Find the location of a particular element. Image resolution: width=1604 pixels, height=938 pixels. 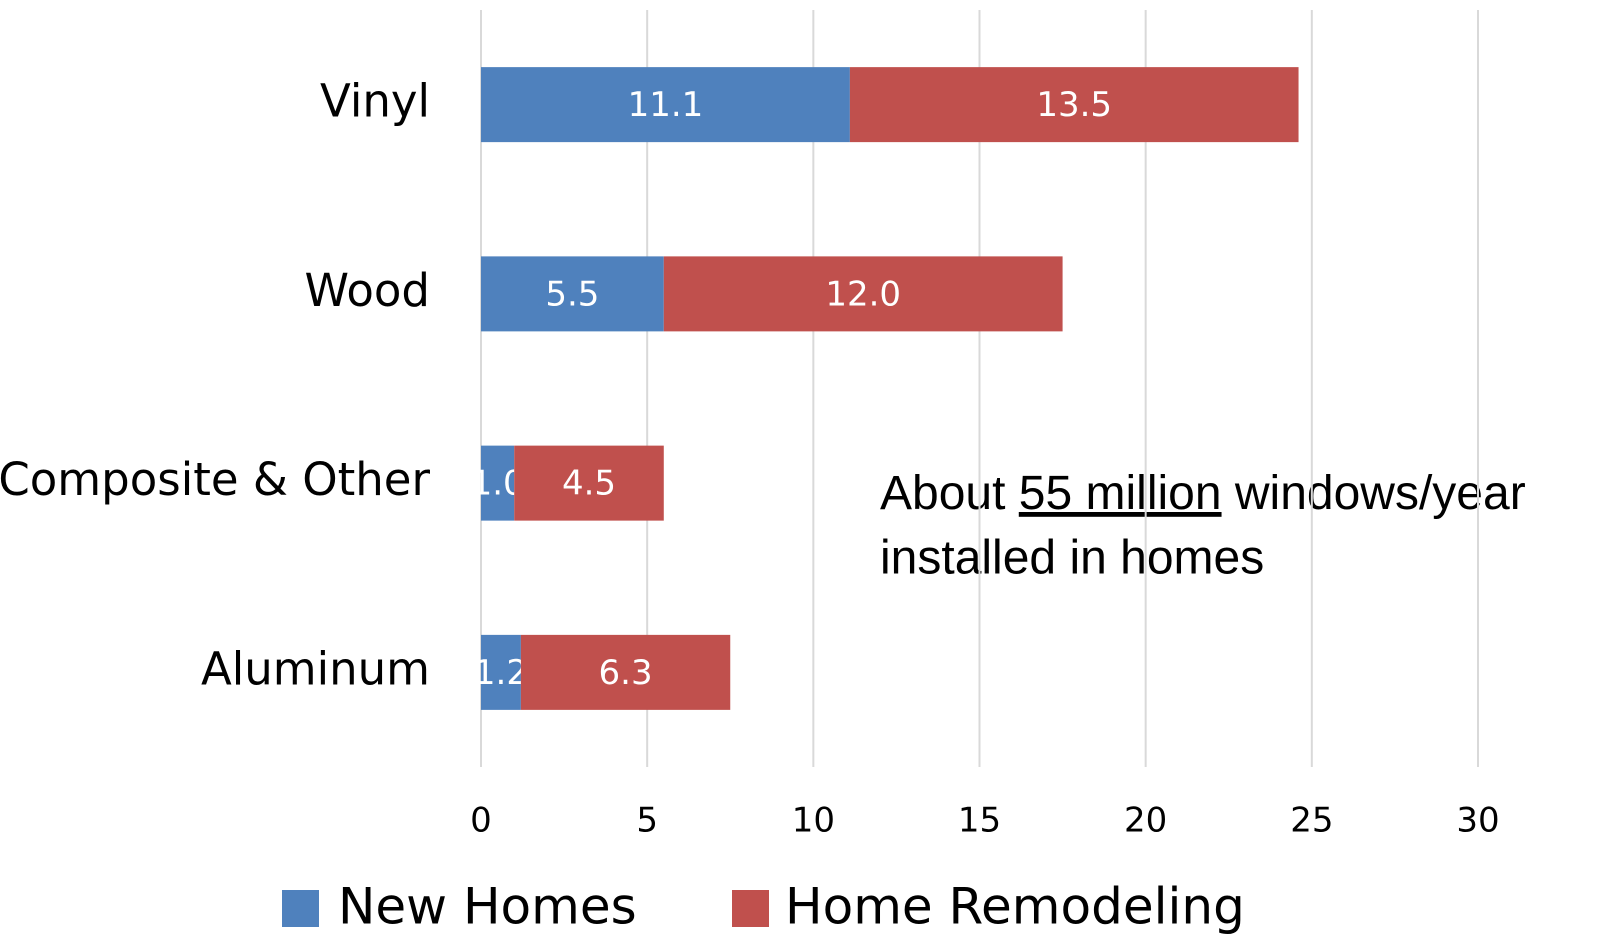

data-label: 11.1 is located at coordinates (666, 105).